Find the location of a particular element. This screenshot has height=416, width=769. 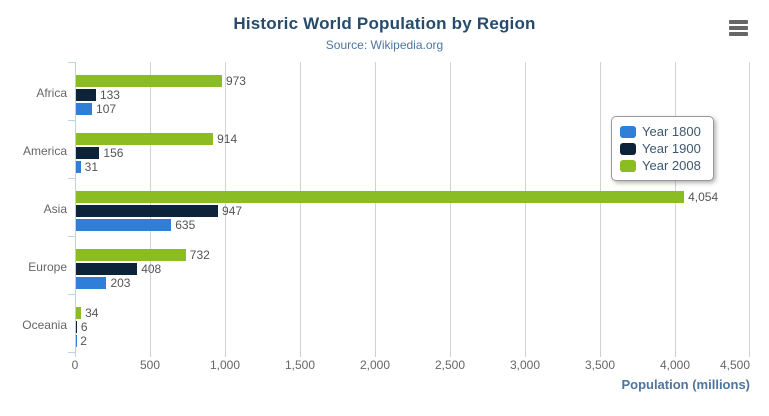

legend-item-year-1800: Year 1800 is located at coordinates (660, 131).